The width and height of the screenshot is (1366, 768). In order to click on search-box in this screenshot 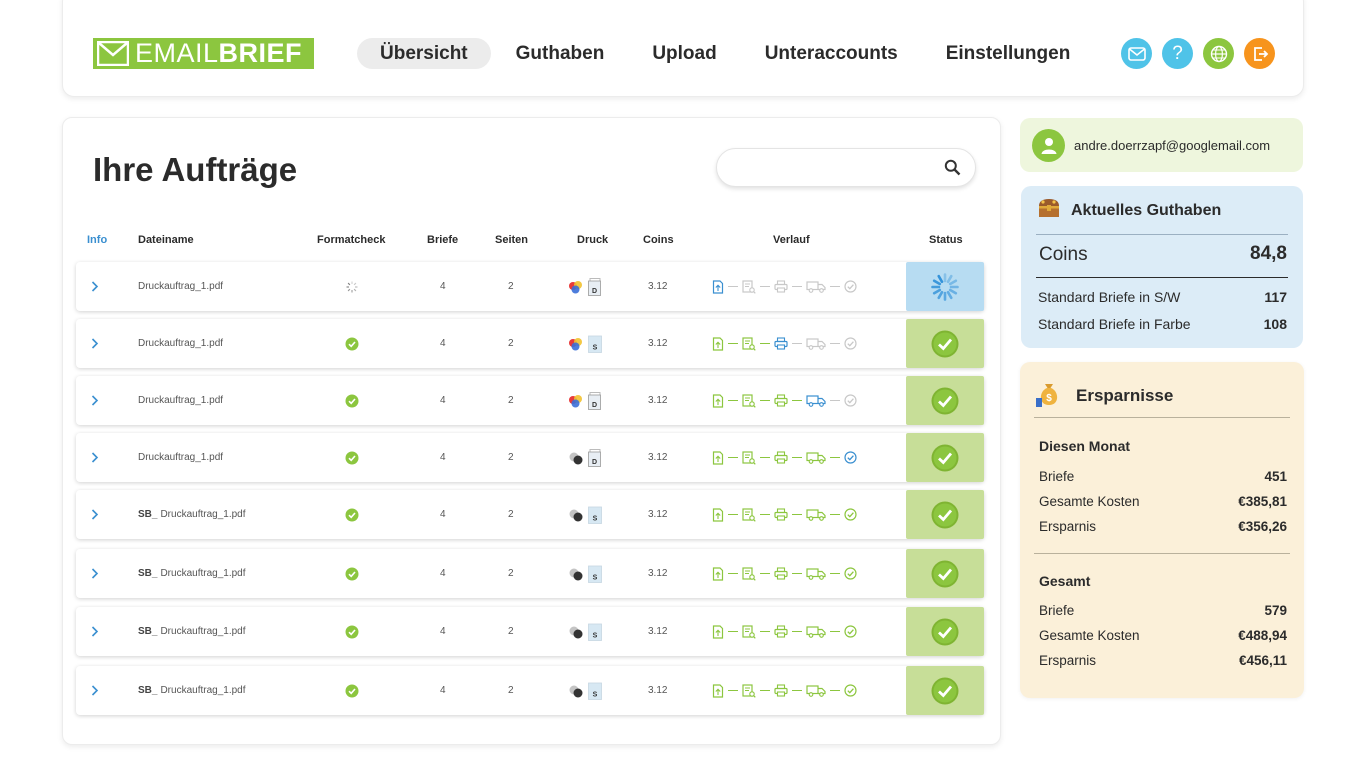, I will do `click(846, 167)`.